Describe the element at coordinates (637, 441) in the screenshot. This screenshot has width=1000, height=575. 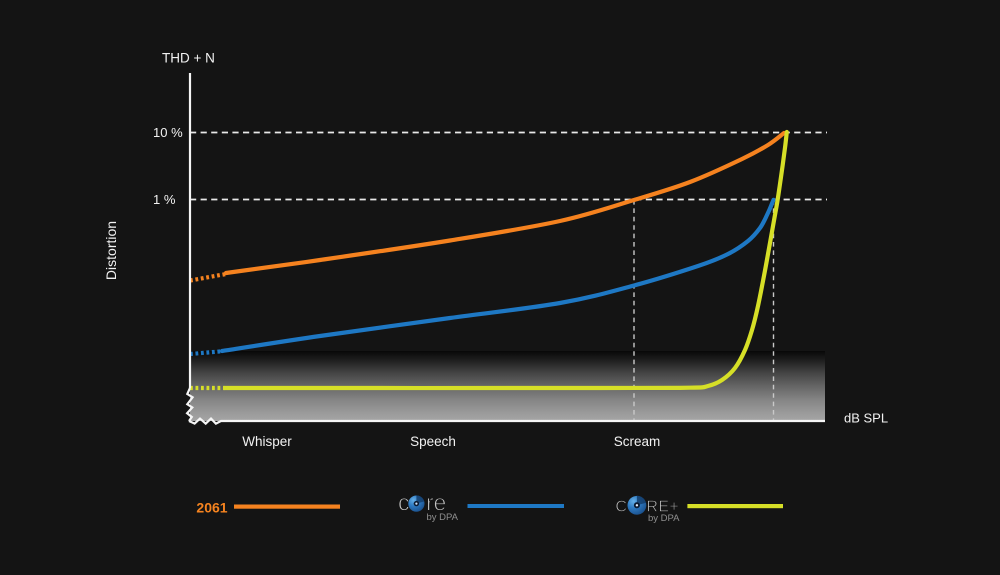
I see `svg-text: Scream` at that location.